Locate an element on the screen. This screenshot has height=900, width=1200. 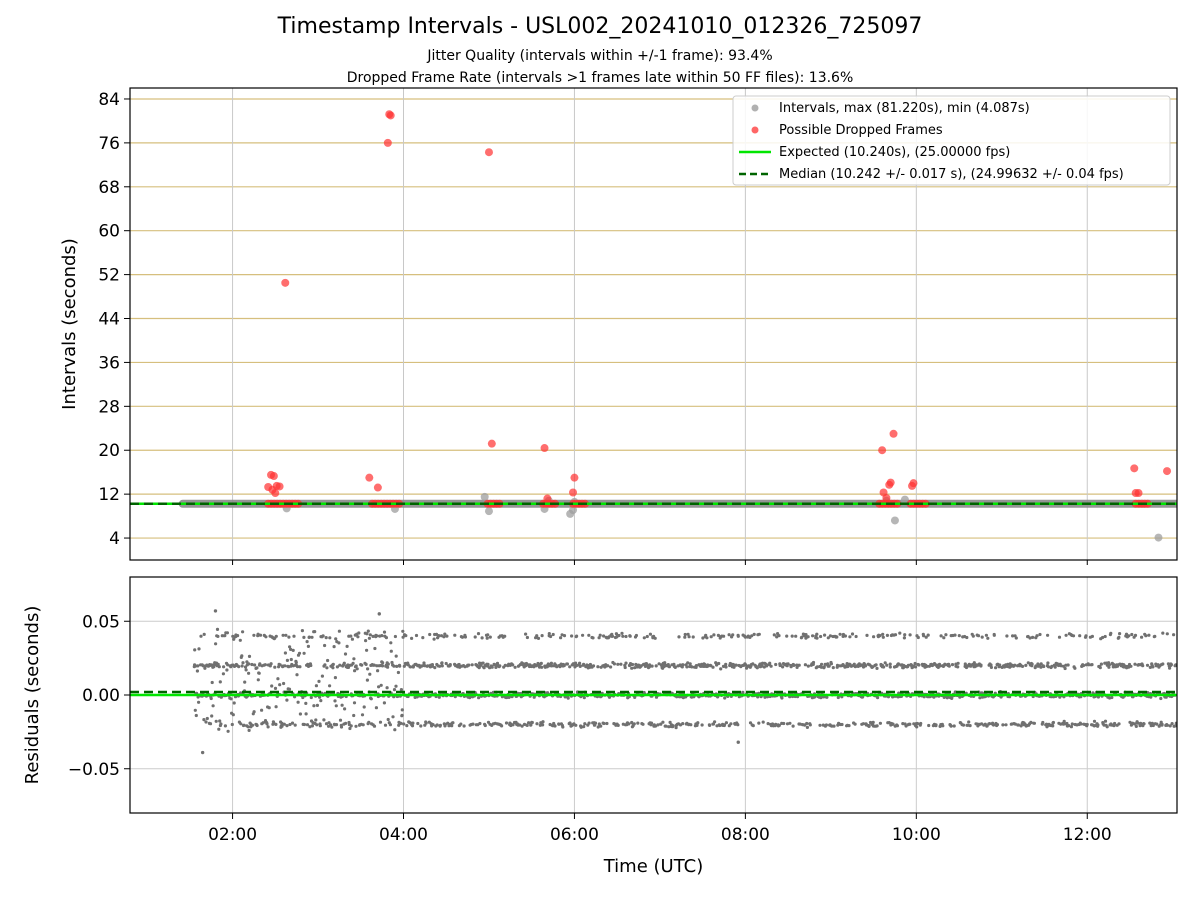
xtick-label: 04:00 is located at coordinates (403, 835).